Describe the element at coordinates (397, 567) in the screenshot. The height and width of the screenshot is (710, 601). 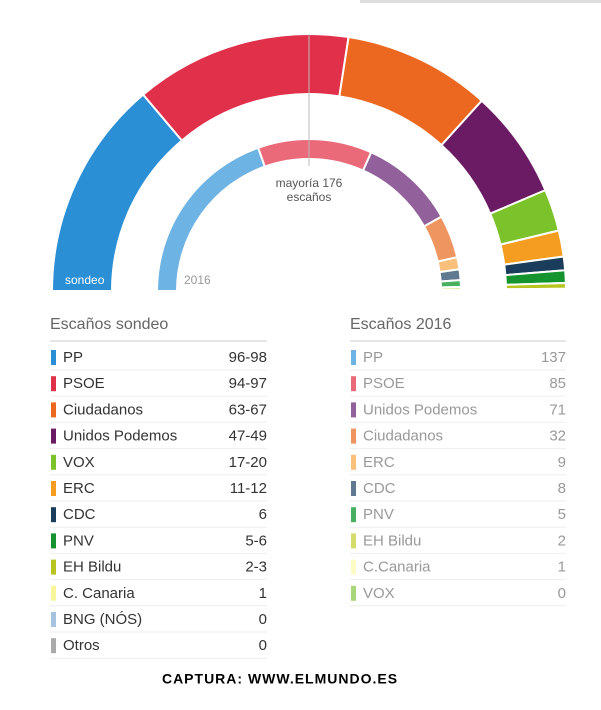
I see `party-name: C.Canaria` at that location.